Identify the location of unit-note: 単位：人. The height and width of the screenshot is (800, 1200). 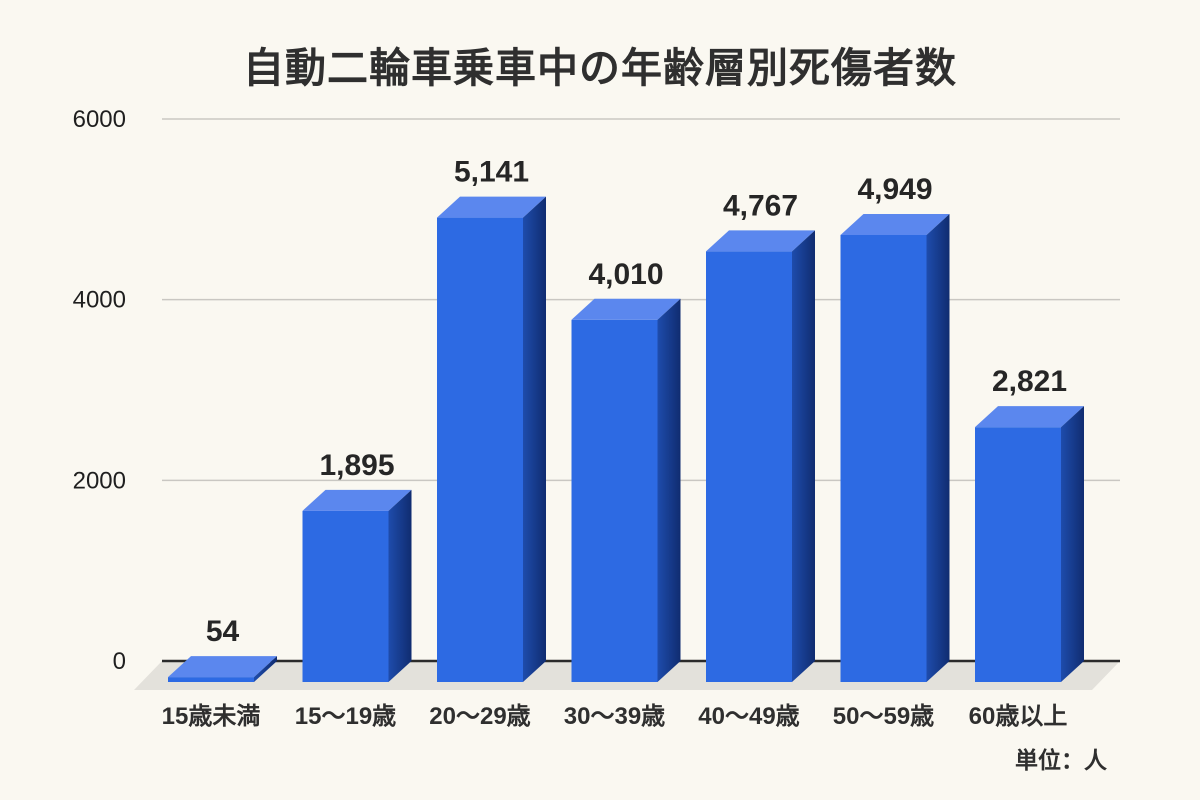
(1061, 760).